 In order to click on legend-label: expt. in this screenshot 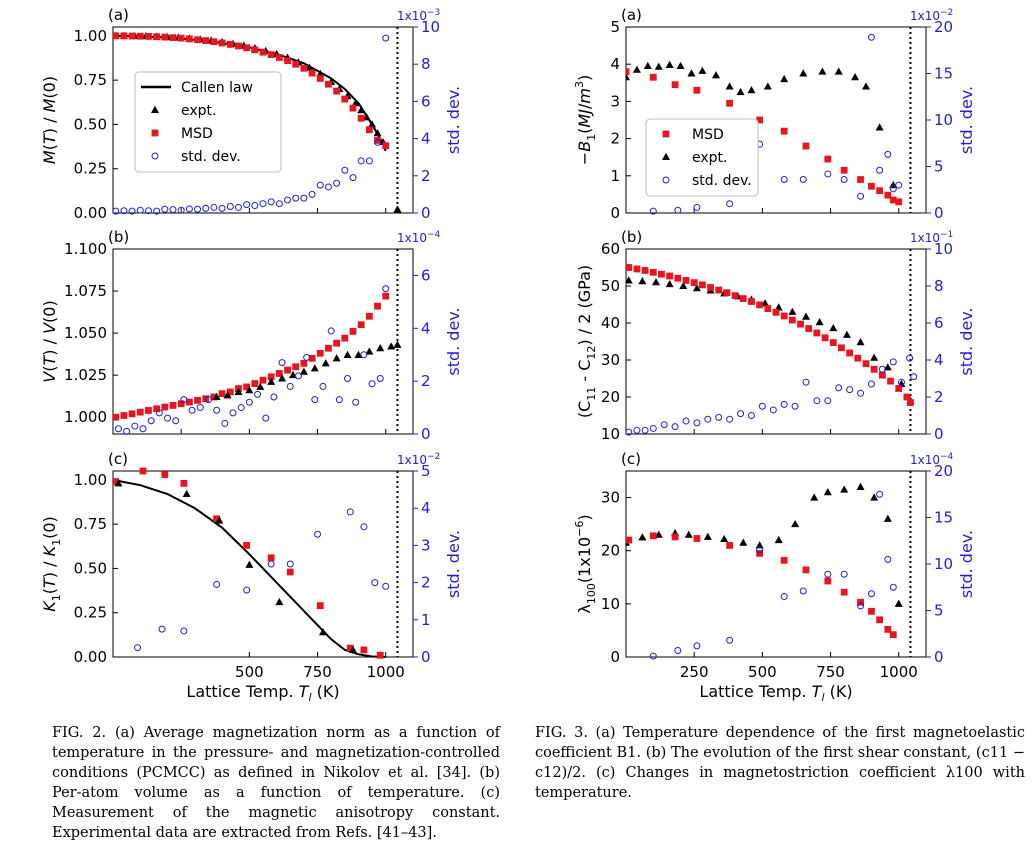, I will do `click(198, 111)`.